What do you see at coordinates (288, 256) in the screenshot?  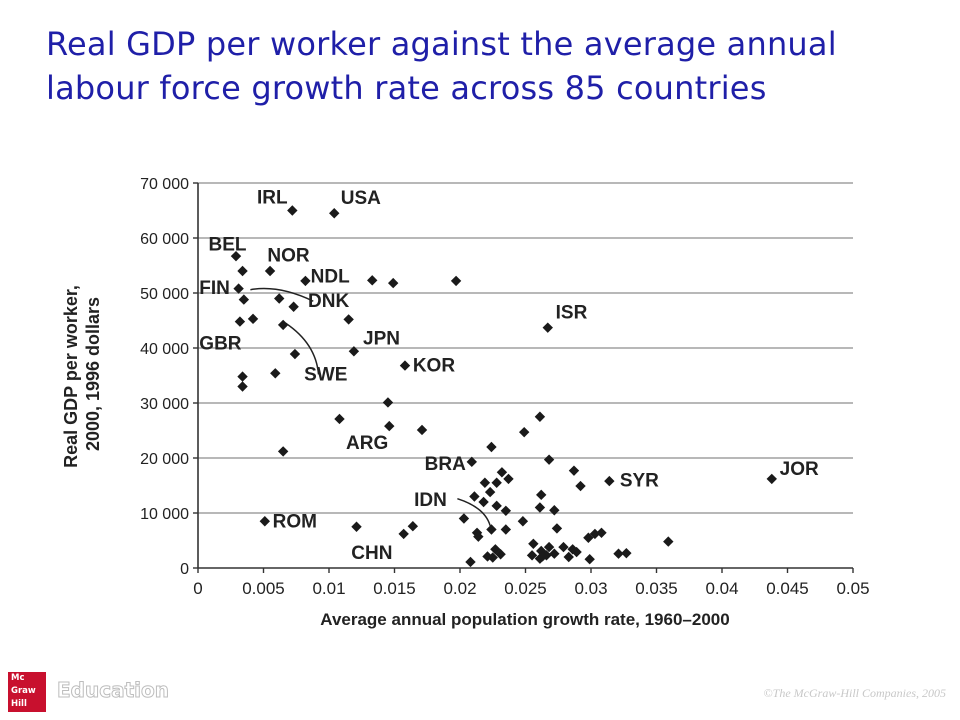 I see `country-label: NOR` at bounding box center [288, 256].